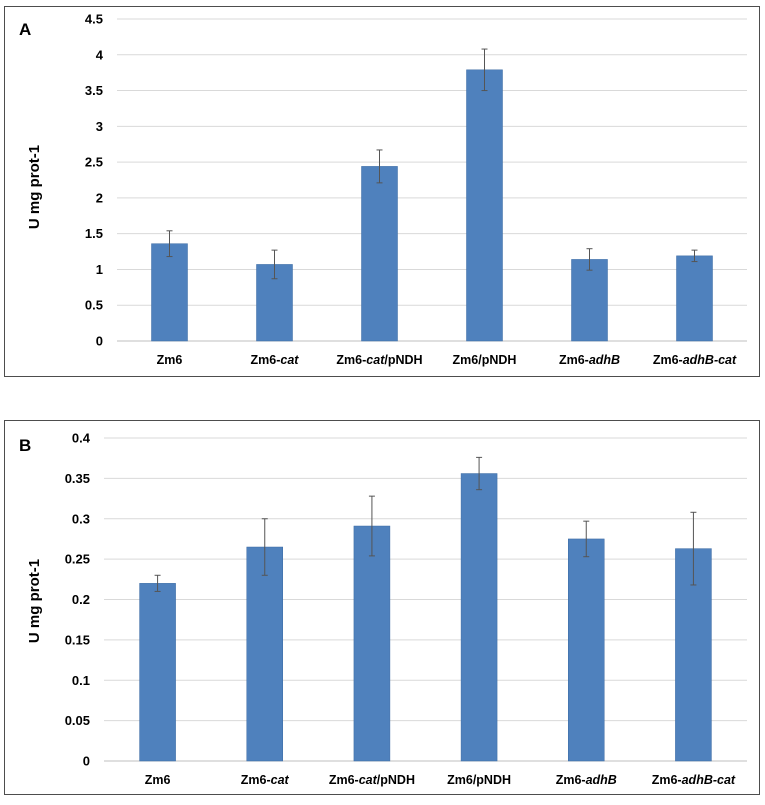  What do you see at coordinates (99, 197) in the screenshot?
I see `y-tick-label-a: 2` at bounding box center [99, 197].